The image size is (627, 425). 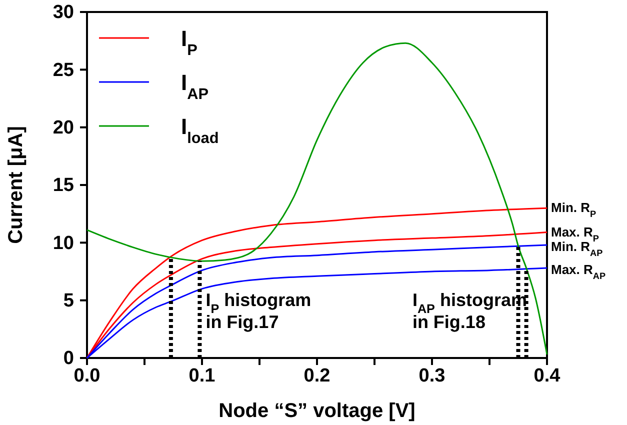 What do you see at coordinates (547, 375) in the screenshot?
I see `x-tick-label: 0.4` at bounding box center [547, 375].